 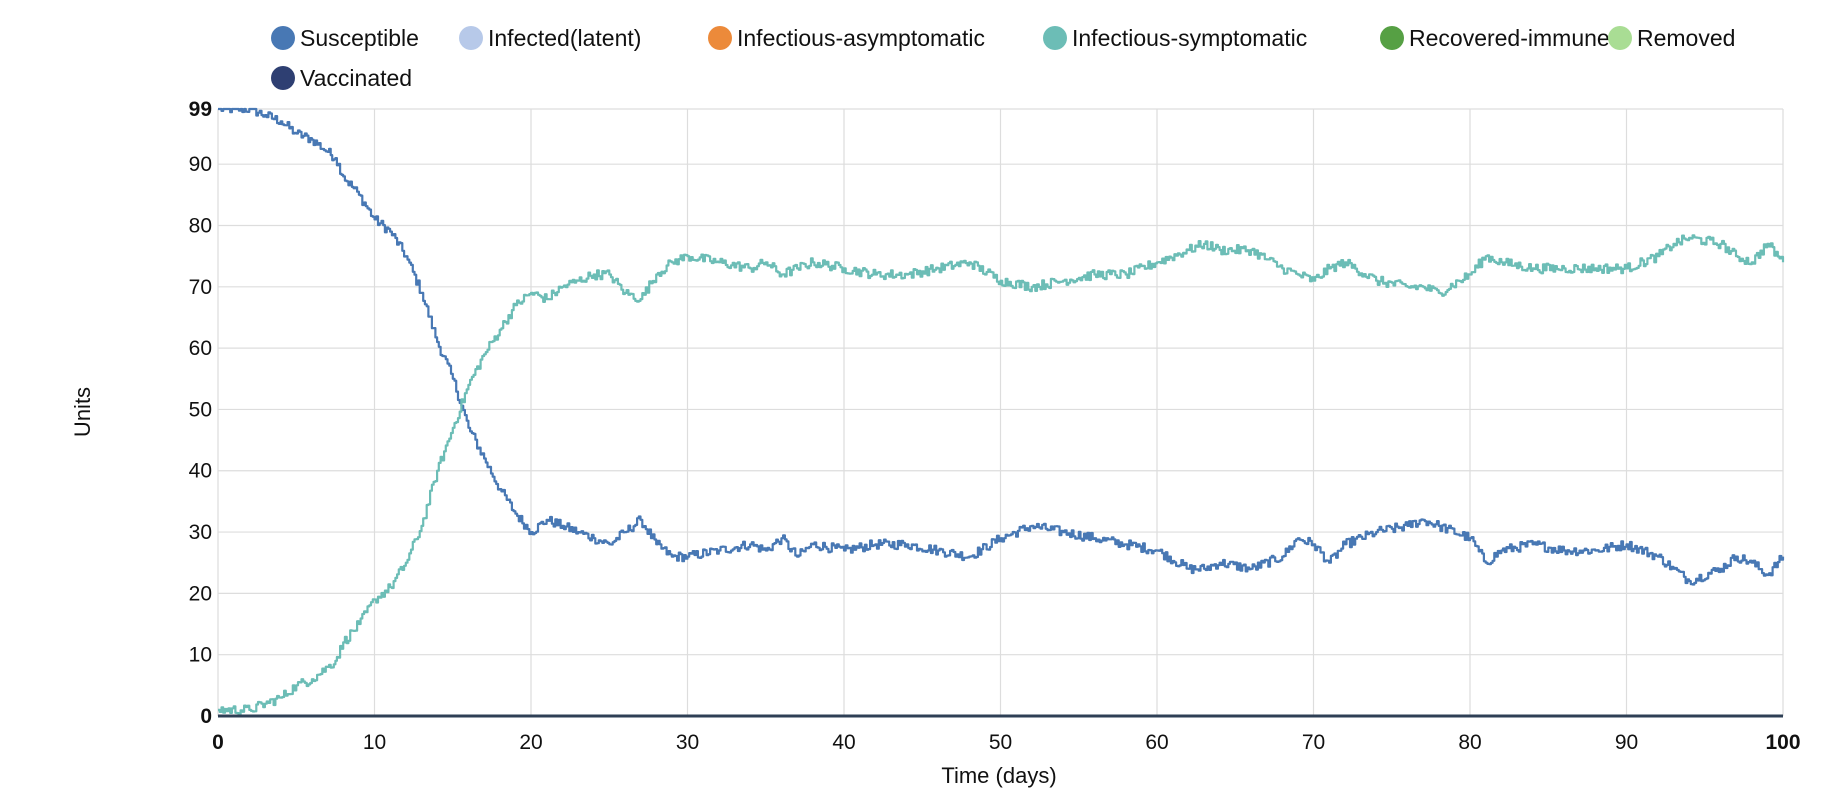 I want to click on legend-item-vaccinated: Vaccinated, so click(x=341, y=78).